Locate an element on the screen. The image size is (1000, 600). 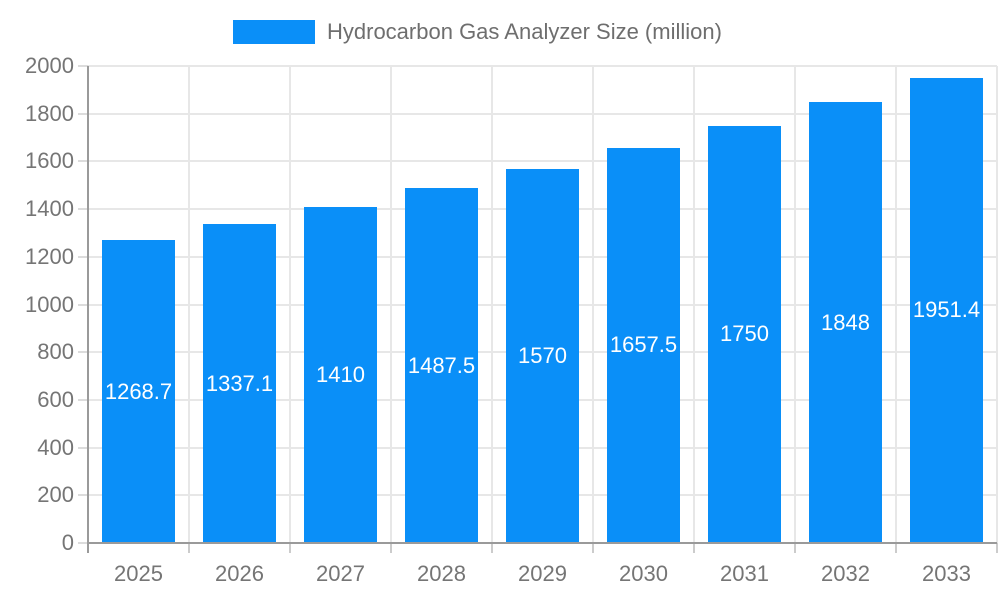
x-axis-tick-label: 2030 is located at coordinates (643, 573).